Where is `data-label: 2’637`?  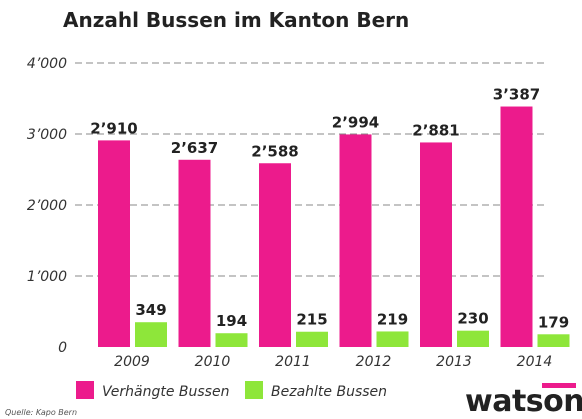 data-label: 2’637 is located at coordinates (194, 148).